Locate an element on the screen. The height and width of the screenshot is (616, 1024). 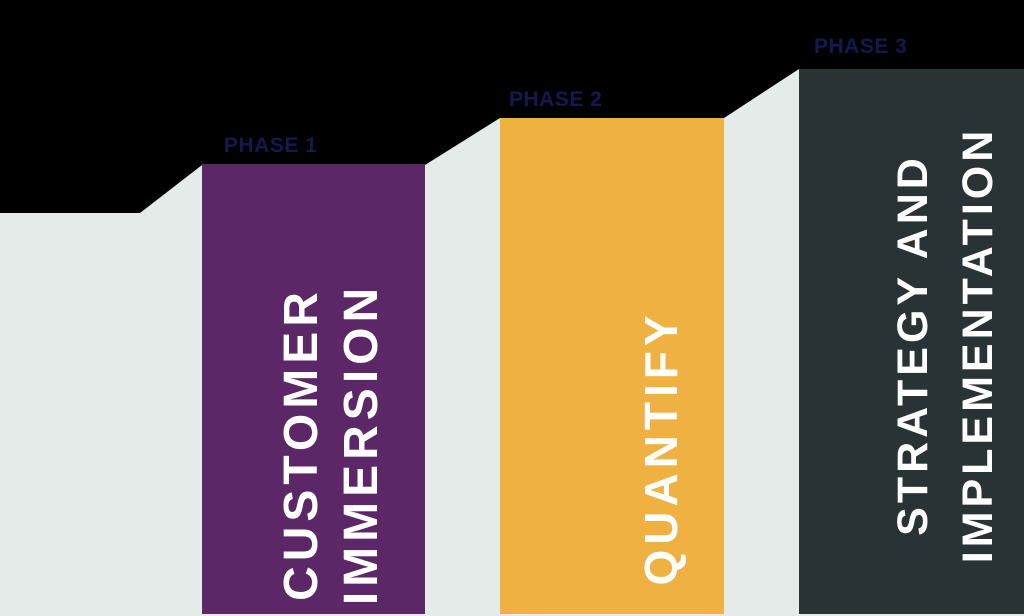
phase-1-label: PHASE 1 is located at coordinates (271, 145).